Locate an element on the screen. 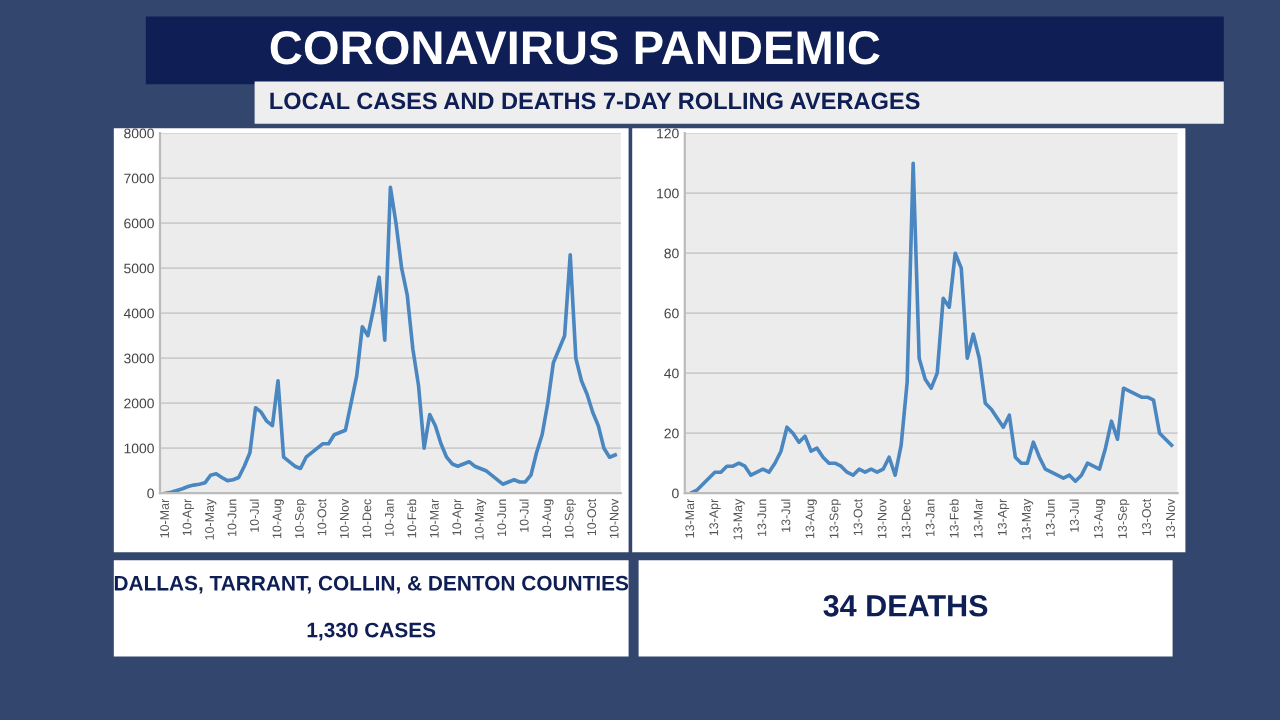 Image resolution: width=1280 pixels, height=720 pixels. chart-subtitle: LOCAL CASES AND DEATHS 7-DAY ROLLING AVERAGES is located at coordinates (595, 101).